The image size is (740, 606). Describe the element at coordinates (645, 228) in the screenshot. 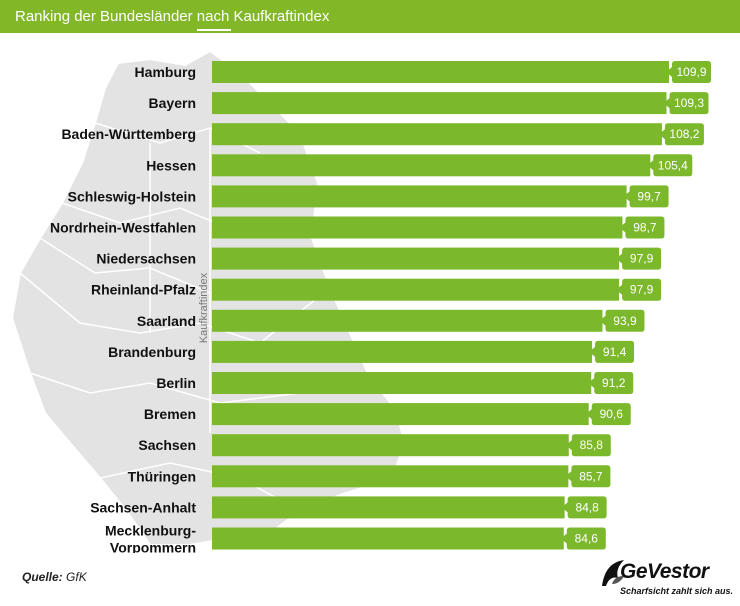

I see `data-label: 98,7` at that location.